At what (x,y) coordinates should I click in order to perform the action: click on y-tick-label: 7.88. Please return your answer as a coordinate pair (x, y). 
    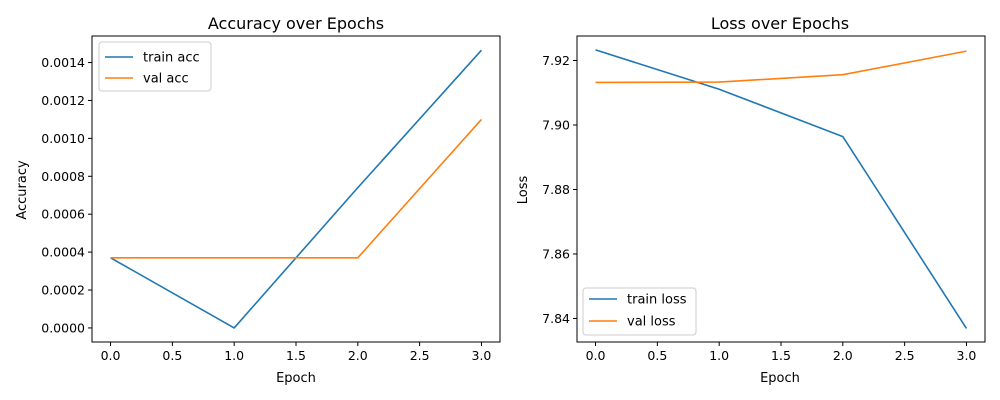
    Looking at the image, I should click on (556, 189).